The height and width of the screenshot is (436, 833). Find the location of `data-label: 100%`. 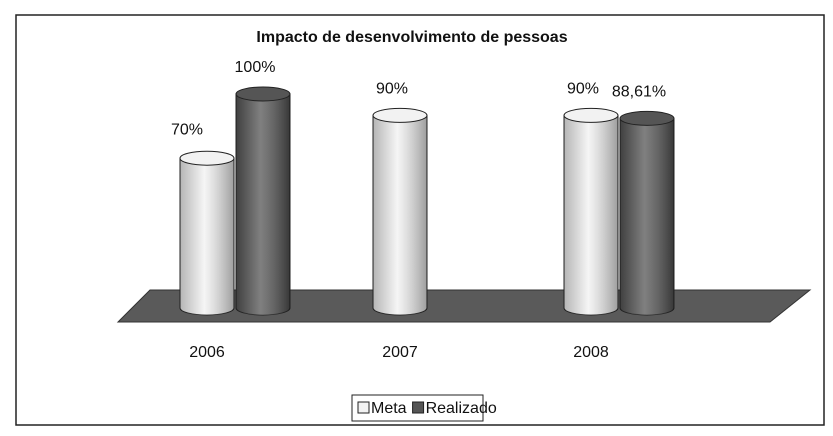

data-label: 100% is located at coordinates (255, 67).